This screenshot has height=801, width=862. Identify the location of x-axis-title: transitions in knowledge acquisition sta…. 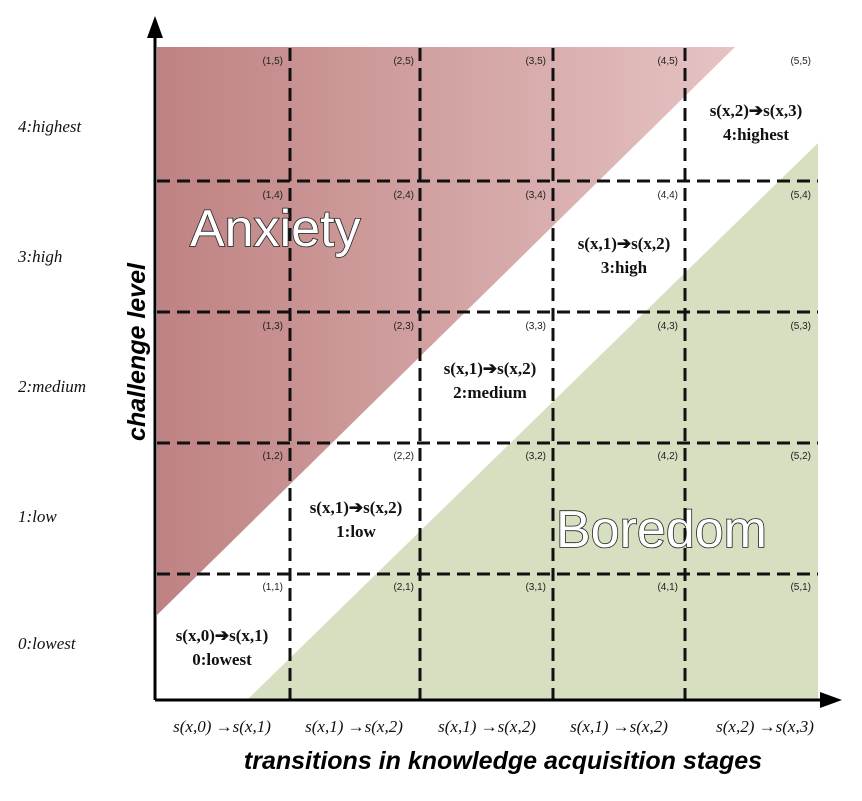
(503, 761).